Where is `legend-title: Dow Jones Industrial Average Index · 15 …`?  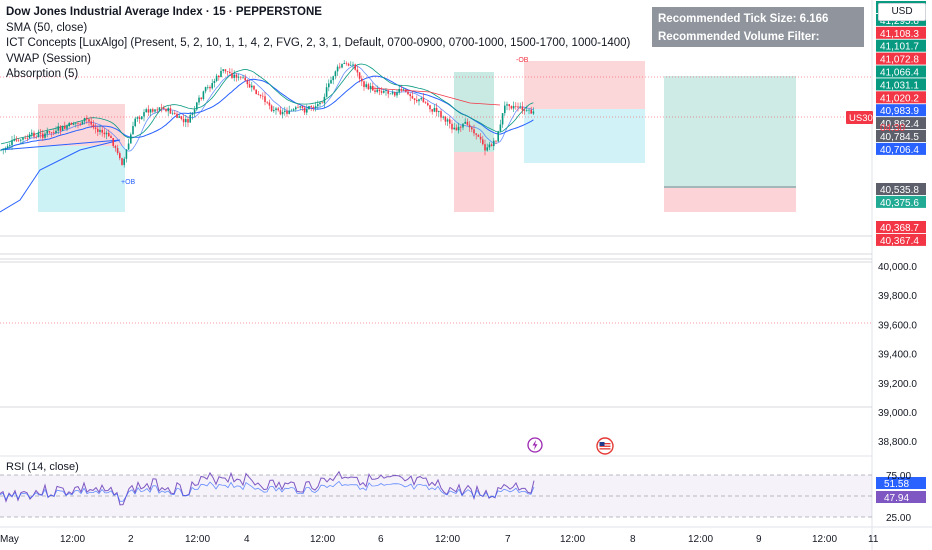
legend-title: Dow Jones Industrial Average Index · 15 … is located at coordinates (164, 12).